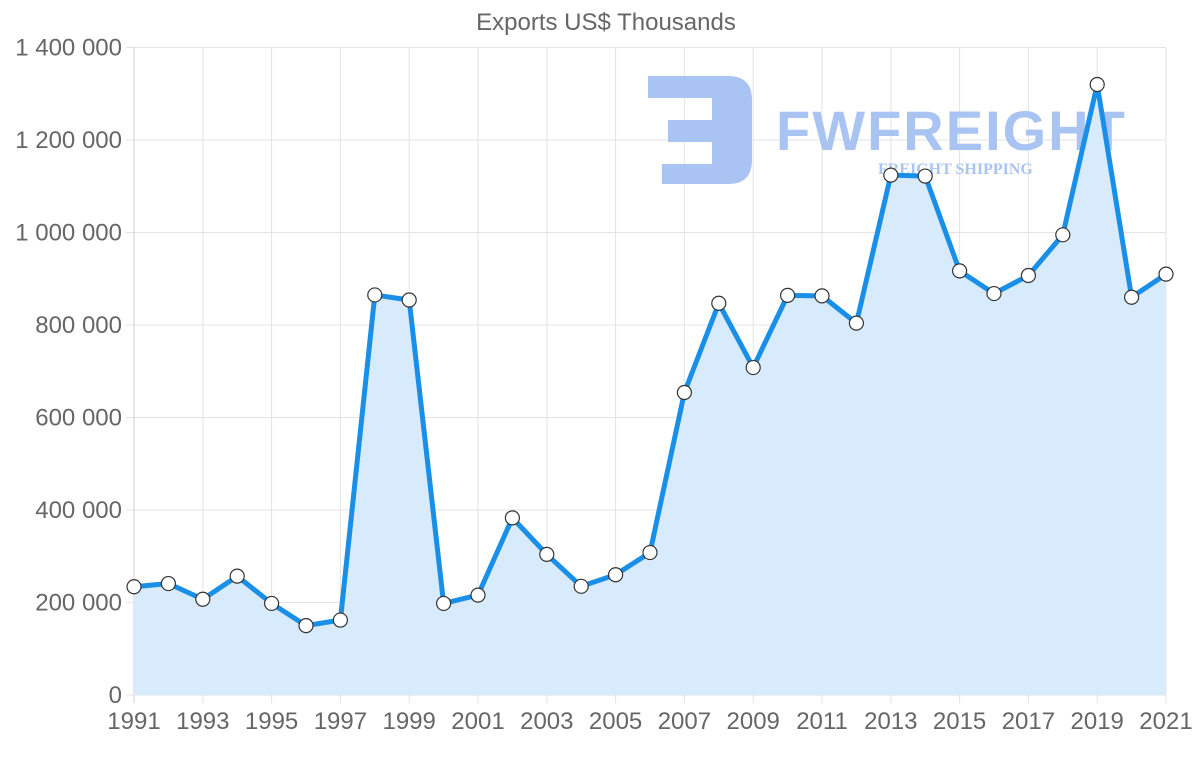 Image resolution: width=1200 pixels, height=763 pixels. What do you see at coordinates (890, 721) in the screenshot?
I see `x-tick-label: 2013` at bounding box center [890, 721].